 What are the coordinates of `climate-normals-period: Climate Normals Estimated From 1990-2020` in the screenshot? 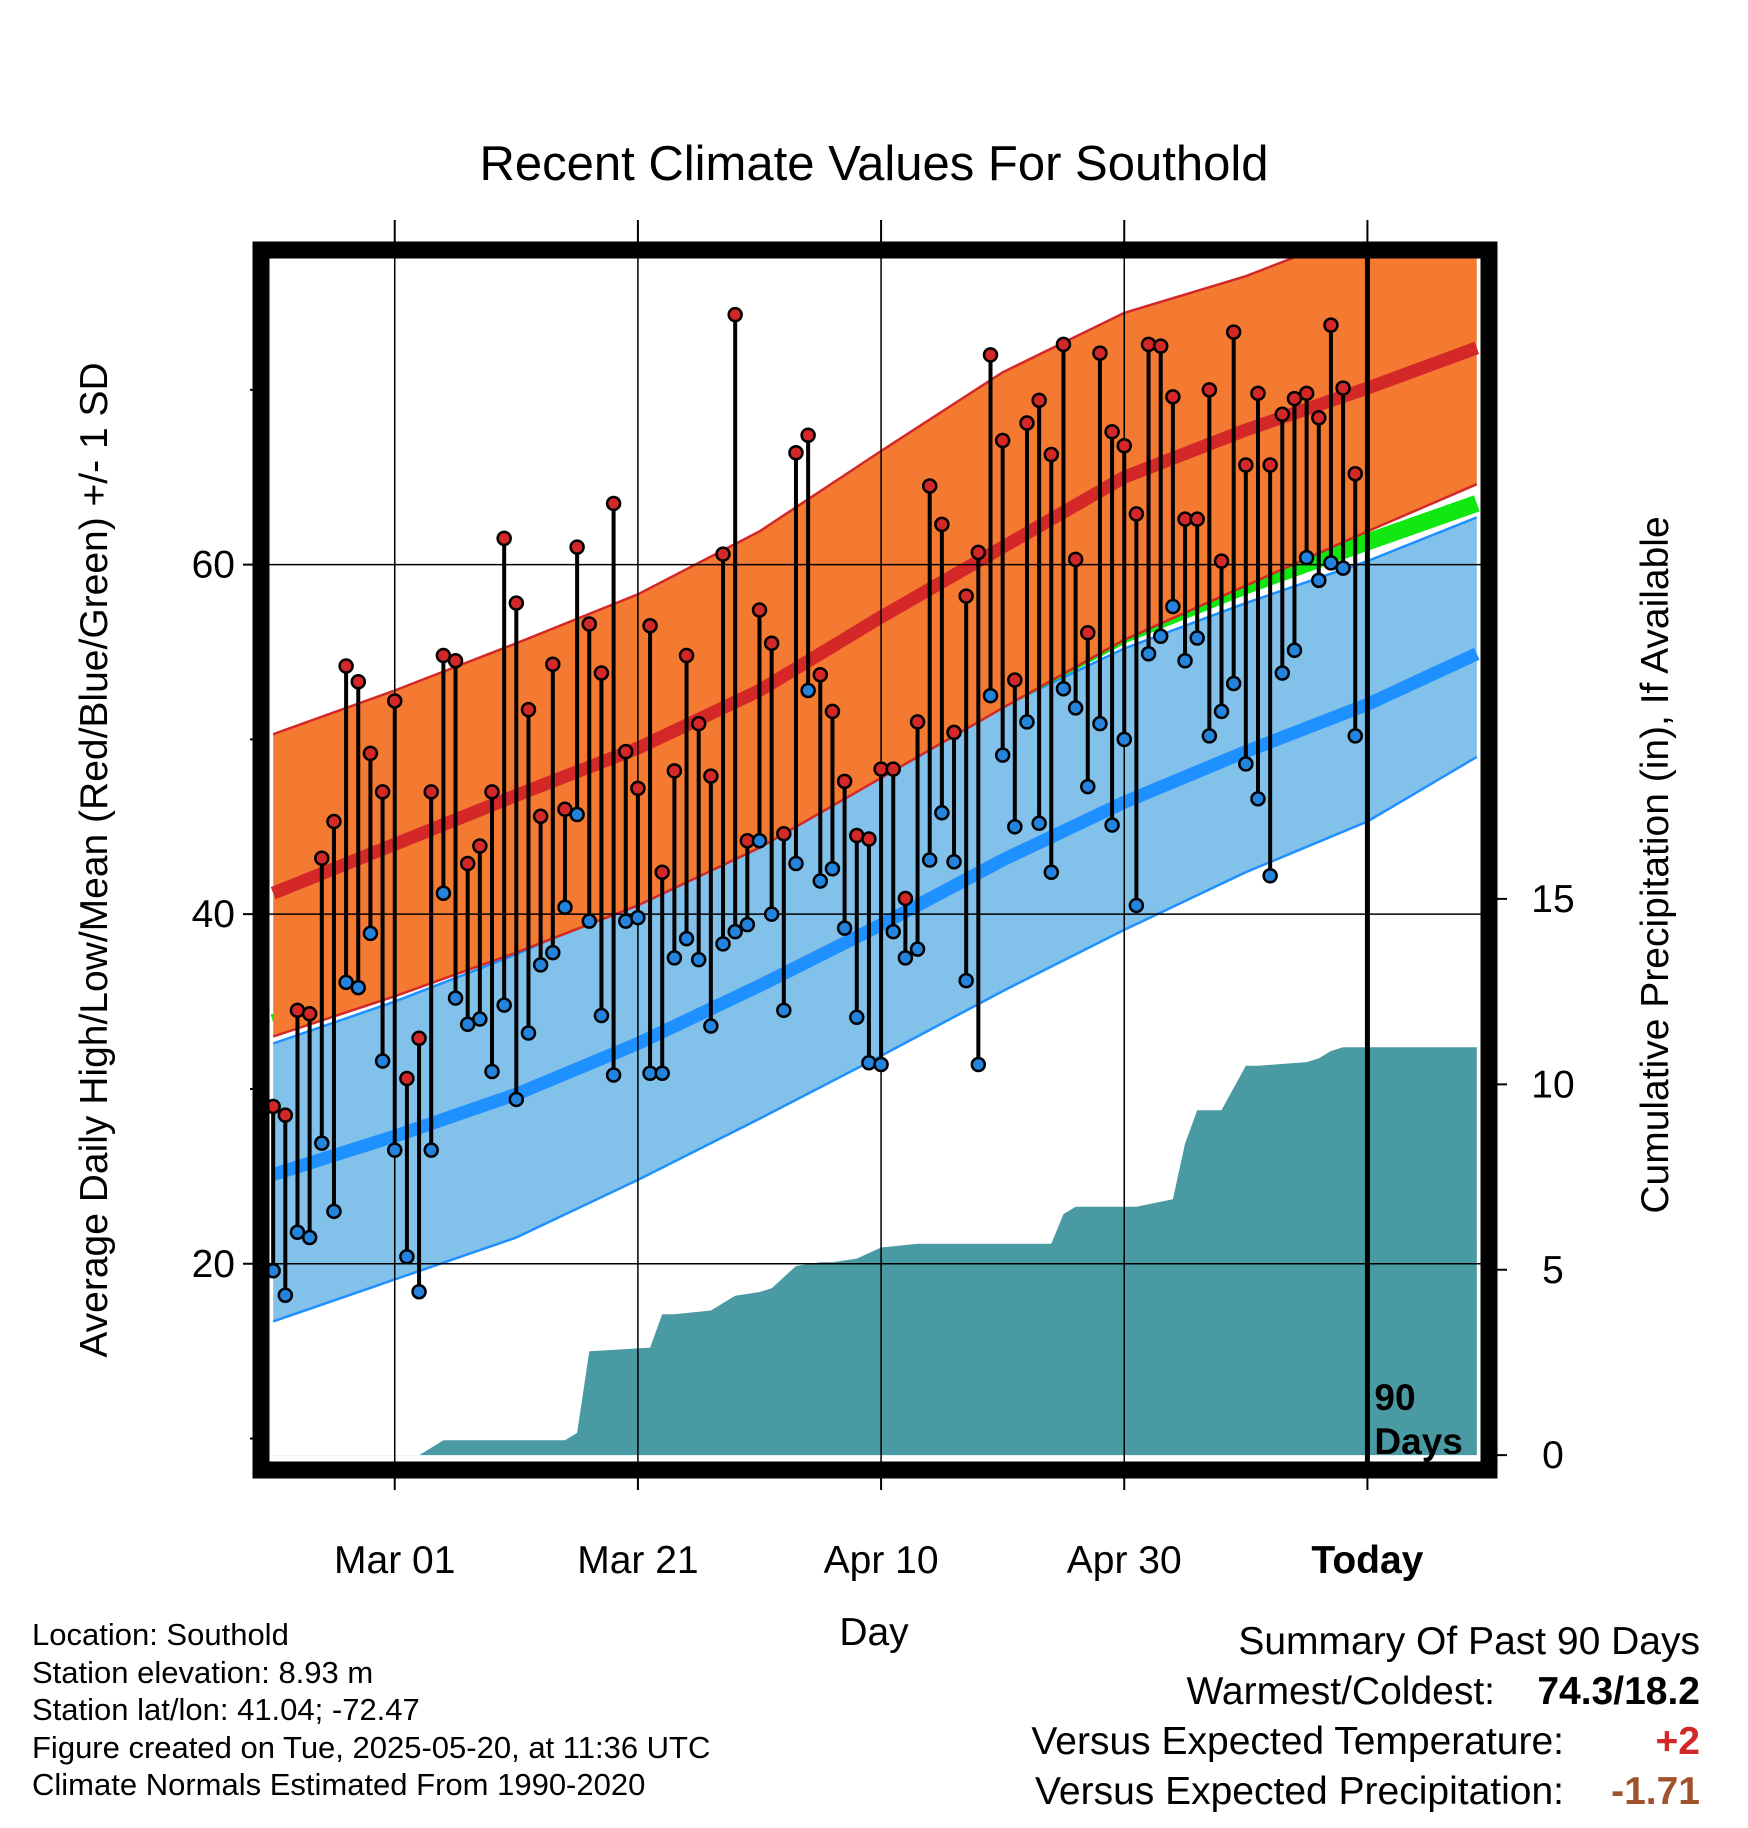 It's located at (339, 1784).